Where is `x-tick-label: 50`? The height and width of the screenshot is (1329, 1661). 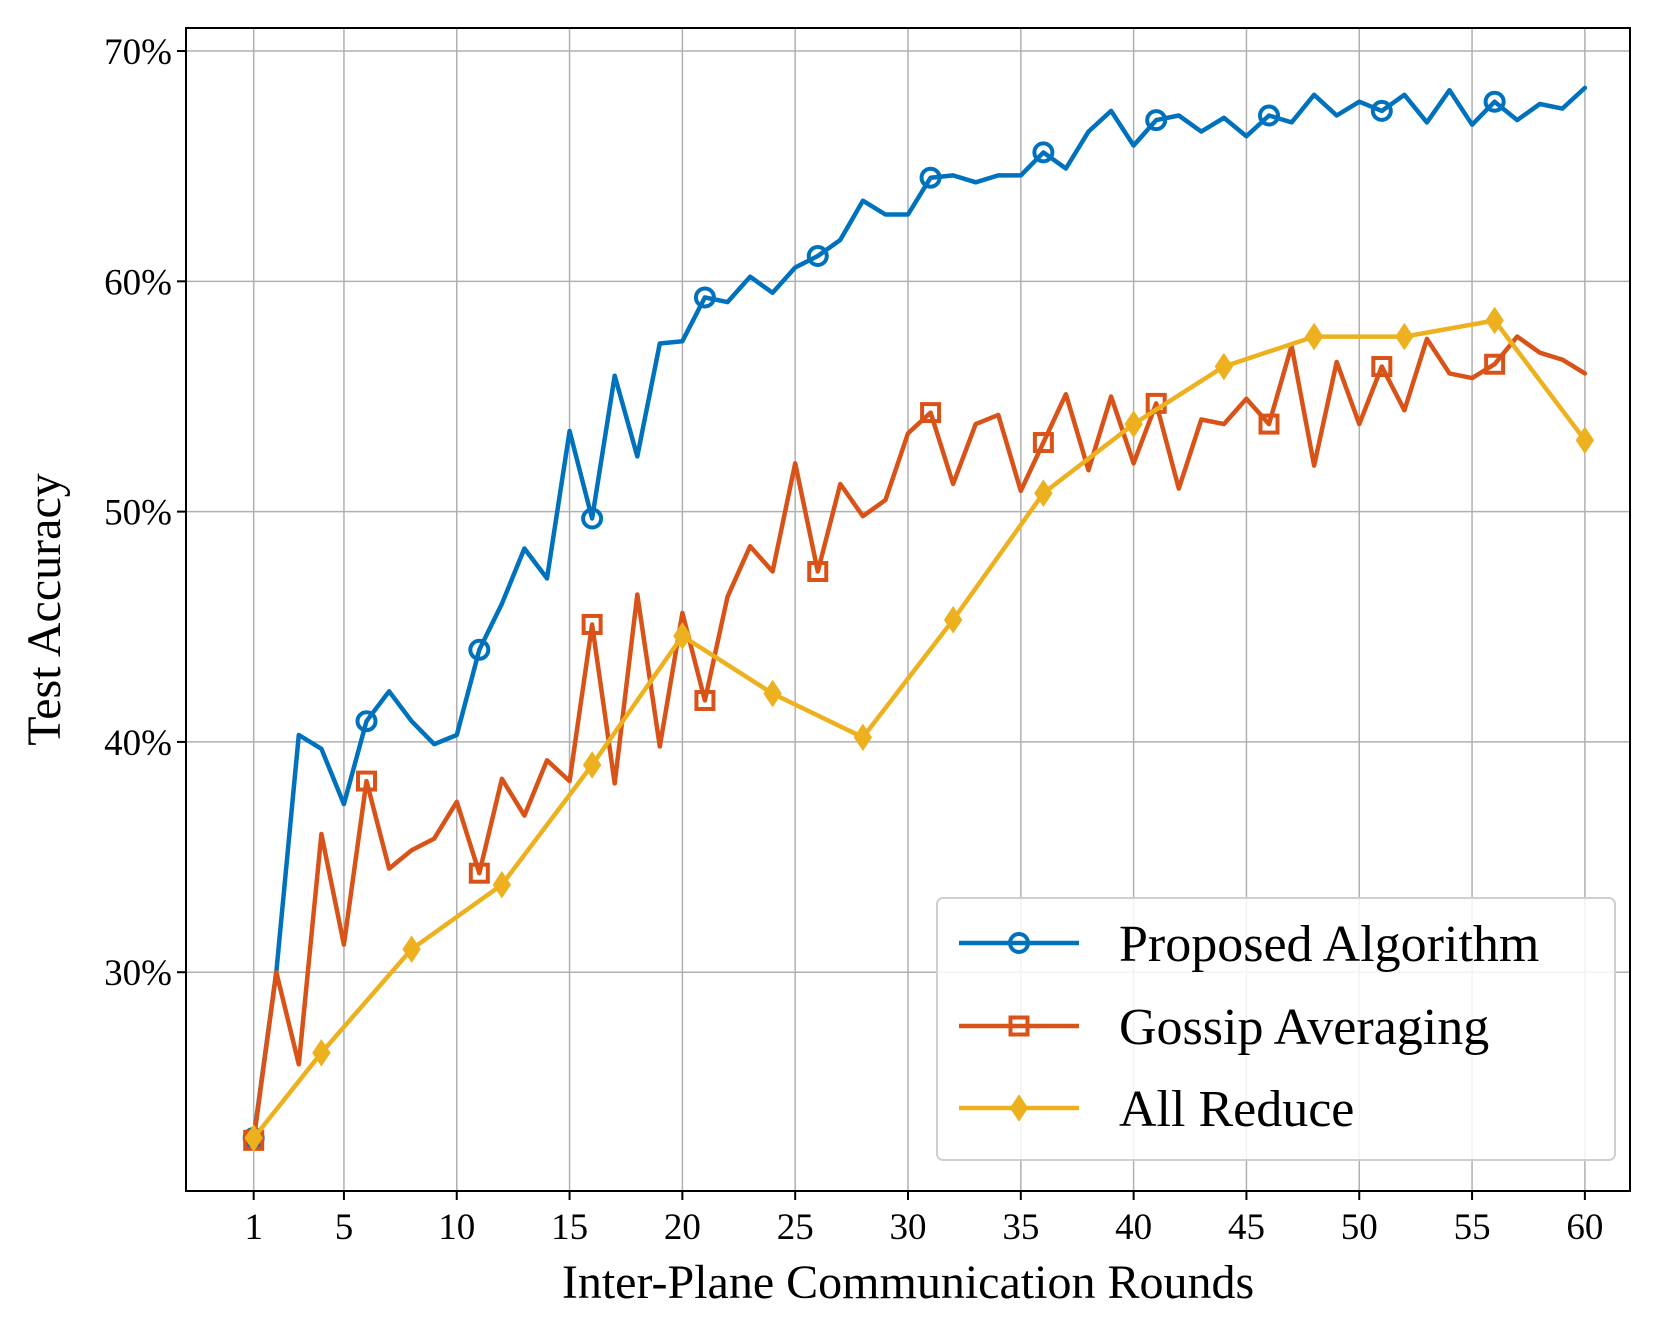 x-tick-label: 50 is located at coordinates (1359, 1227).